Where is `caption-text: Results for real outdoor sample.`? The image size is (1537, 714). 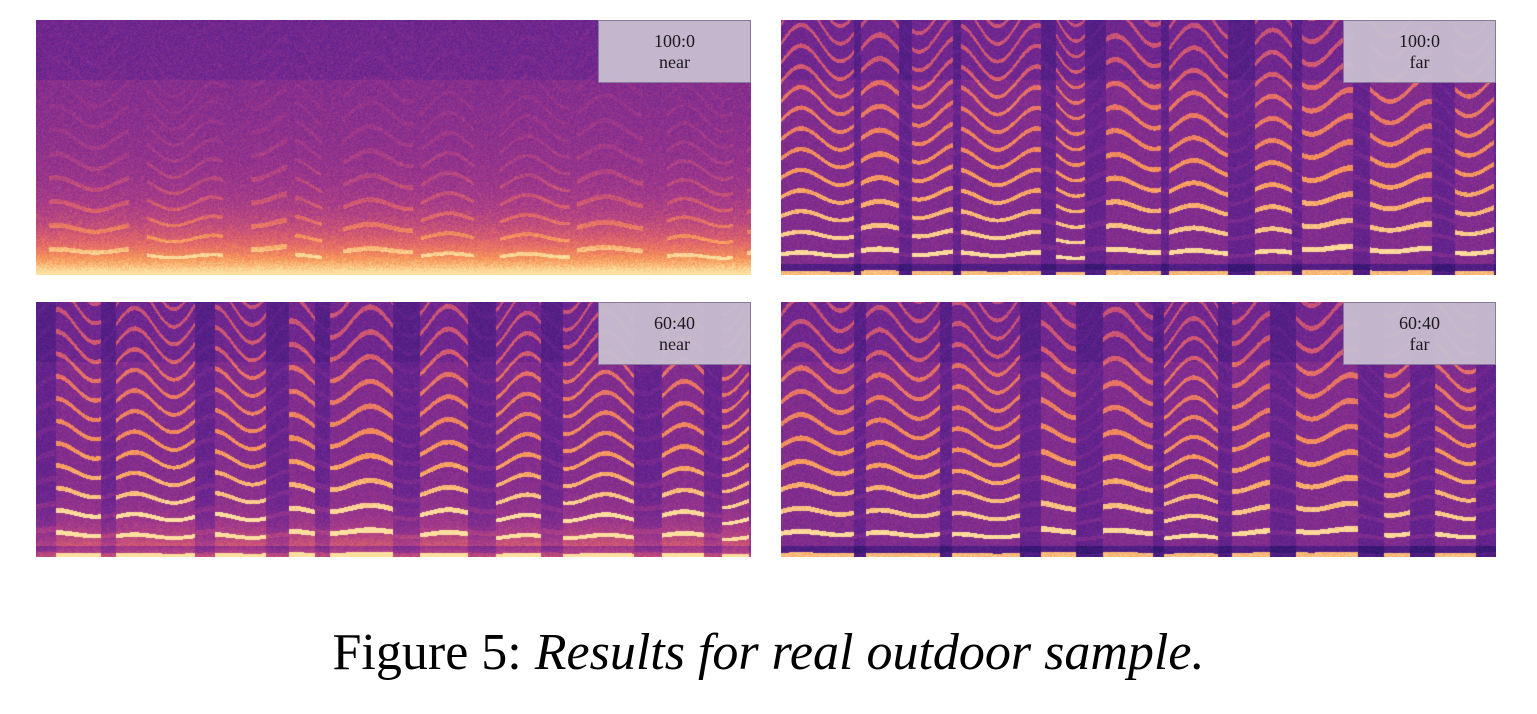 caption-text: Results for real outdoor sample. is located at coordinates (869, 652).